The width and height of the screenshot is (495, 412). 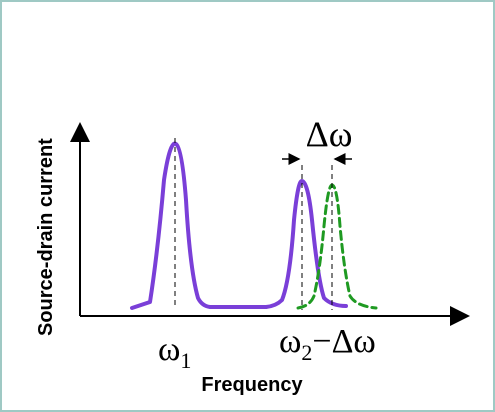 What do you see at coordinates (252, 385) in the screenshot?
I see `x-axis-label: Frequency` at bounding box center [252, 385].